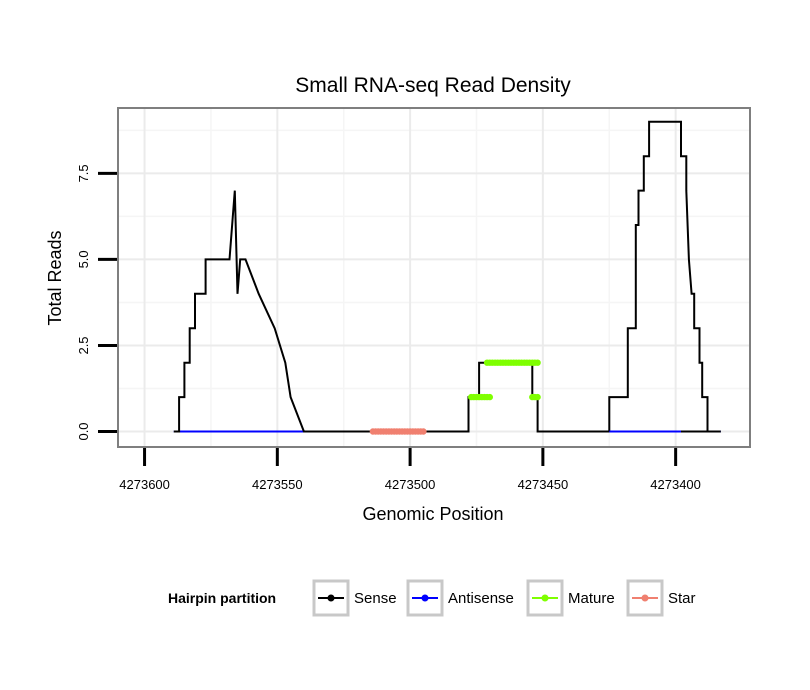 The image size is (810, 690). What do you see at coordinates (55, 277) in the screenshot?
I see `y-axis-title: Total Reads` at bounding box center [55, 277].